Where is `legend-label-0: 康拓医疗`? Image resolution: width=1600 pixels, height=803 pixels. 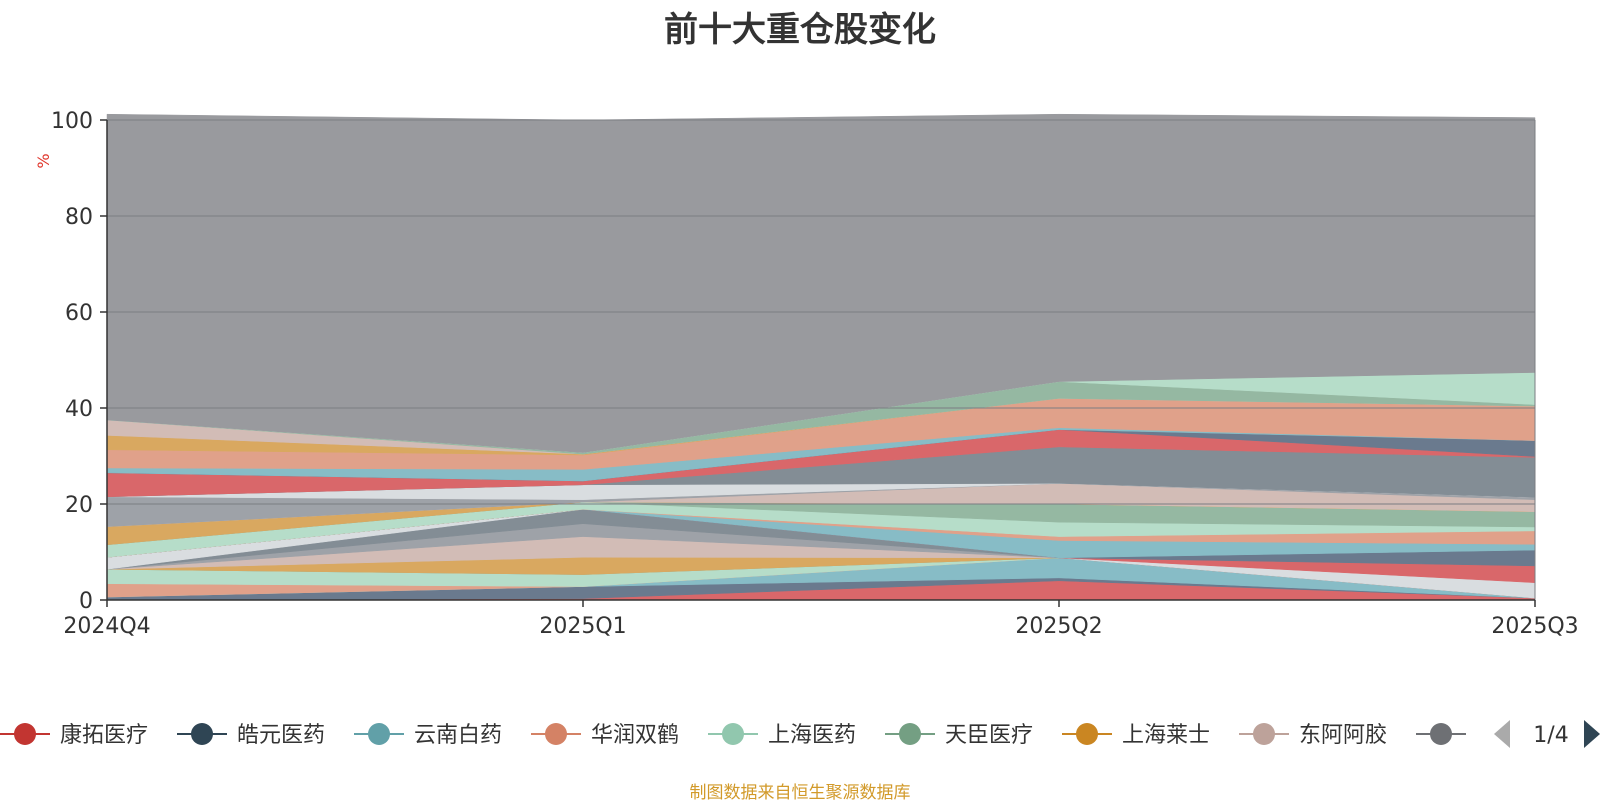
legend-label-0: 康拓医疗 is located at coordinates (104, 735).